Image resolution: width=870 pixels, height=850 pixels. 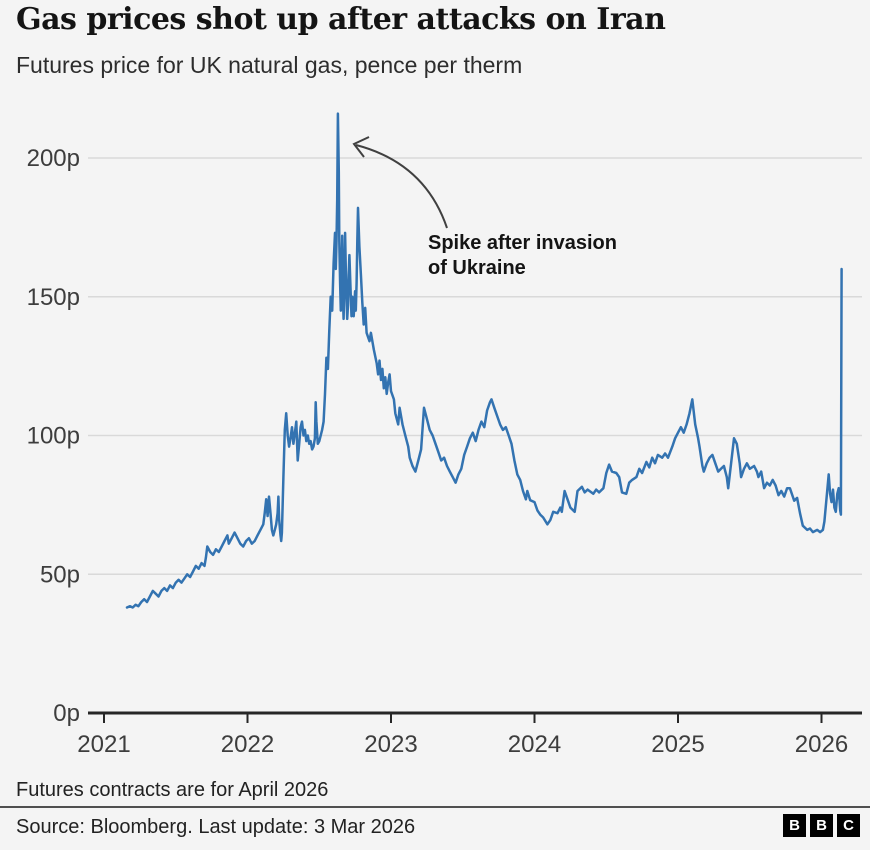 I want to click on y-tick-label-100: 100p, so click(x=53, y=436).